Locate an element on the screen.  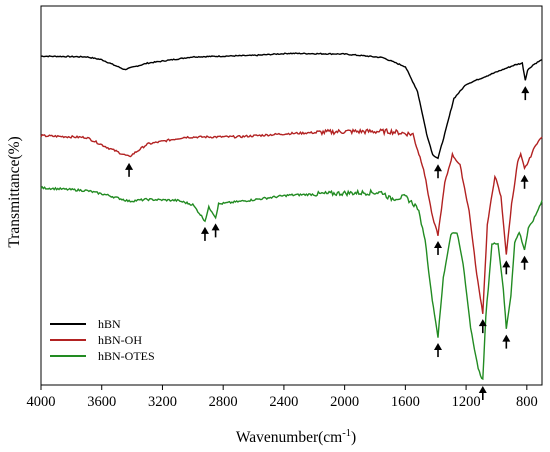
x-axis-title: Wavenumber(cm-1) is located at coordinates (296, 437).